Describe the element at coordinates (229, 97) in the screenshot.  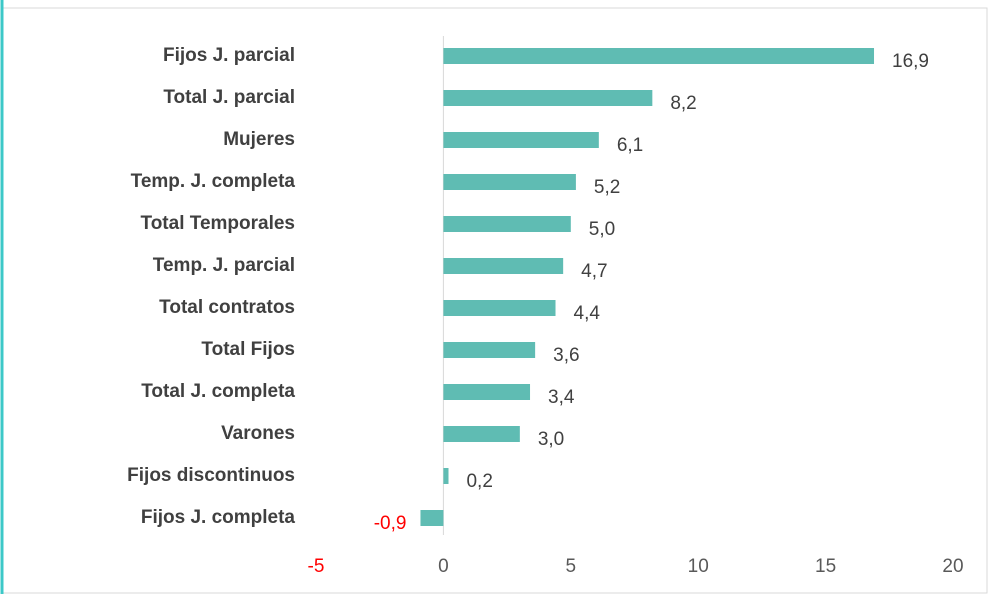
I see `category-label: Total J. parcial` at that location.